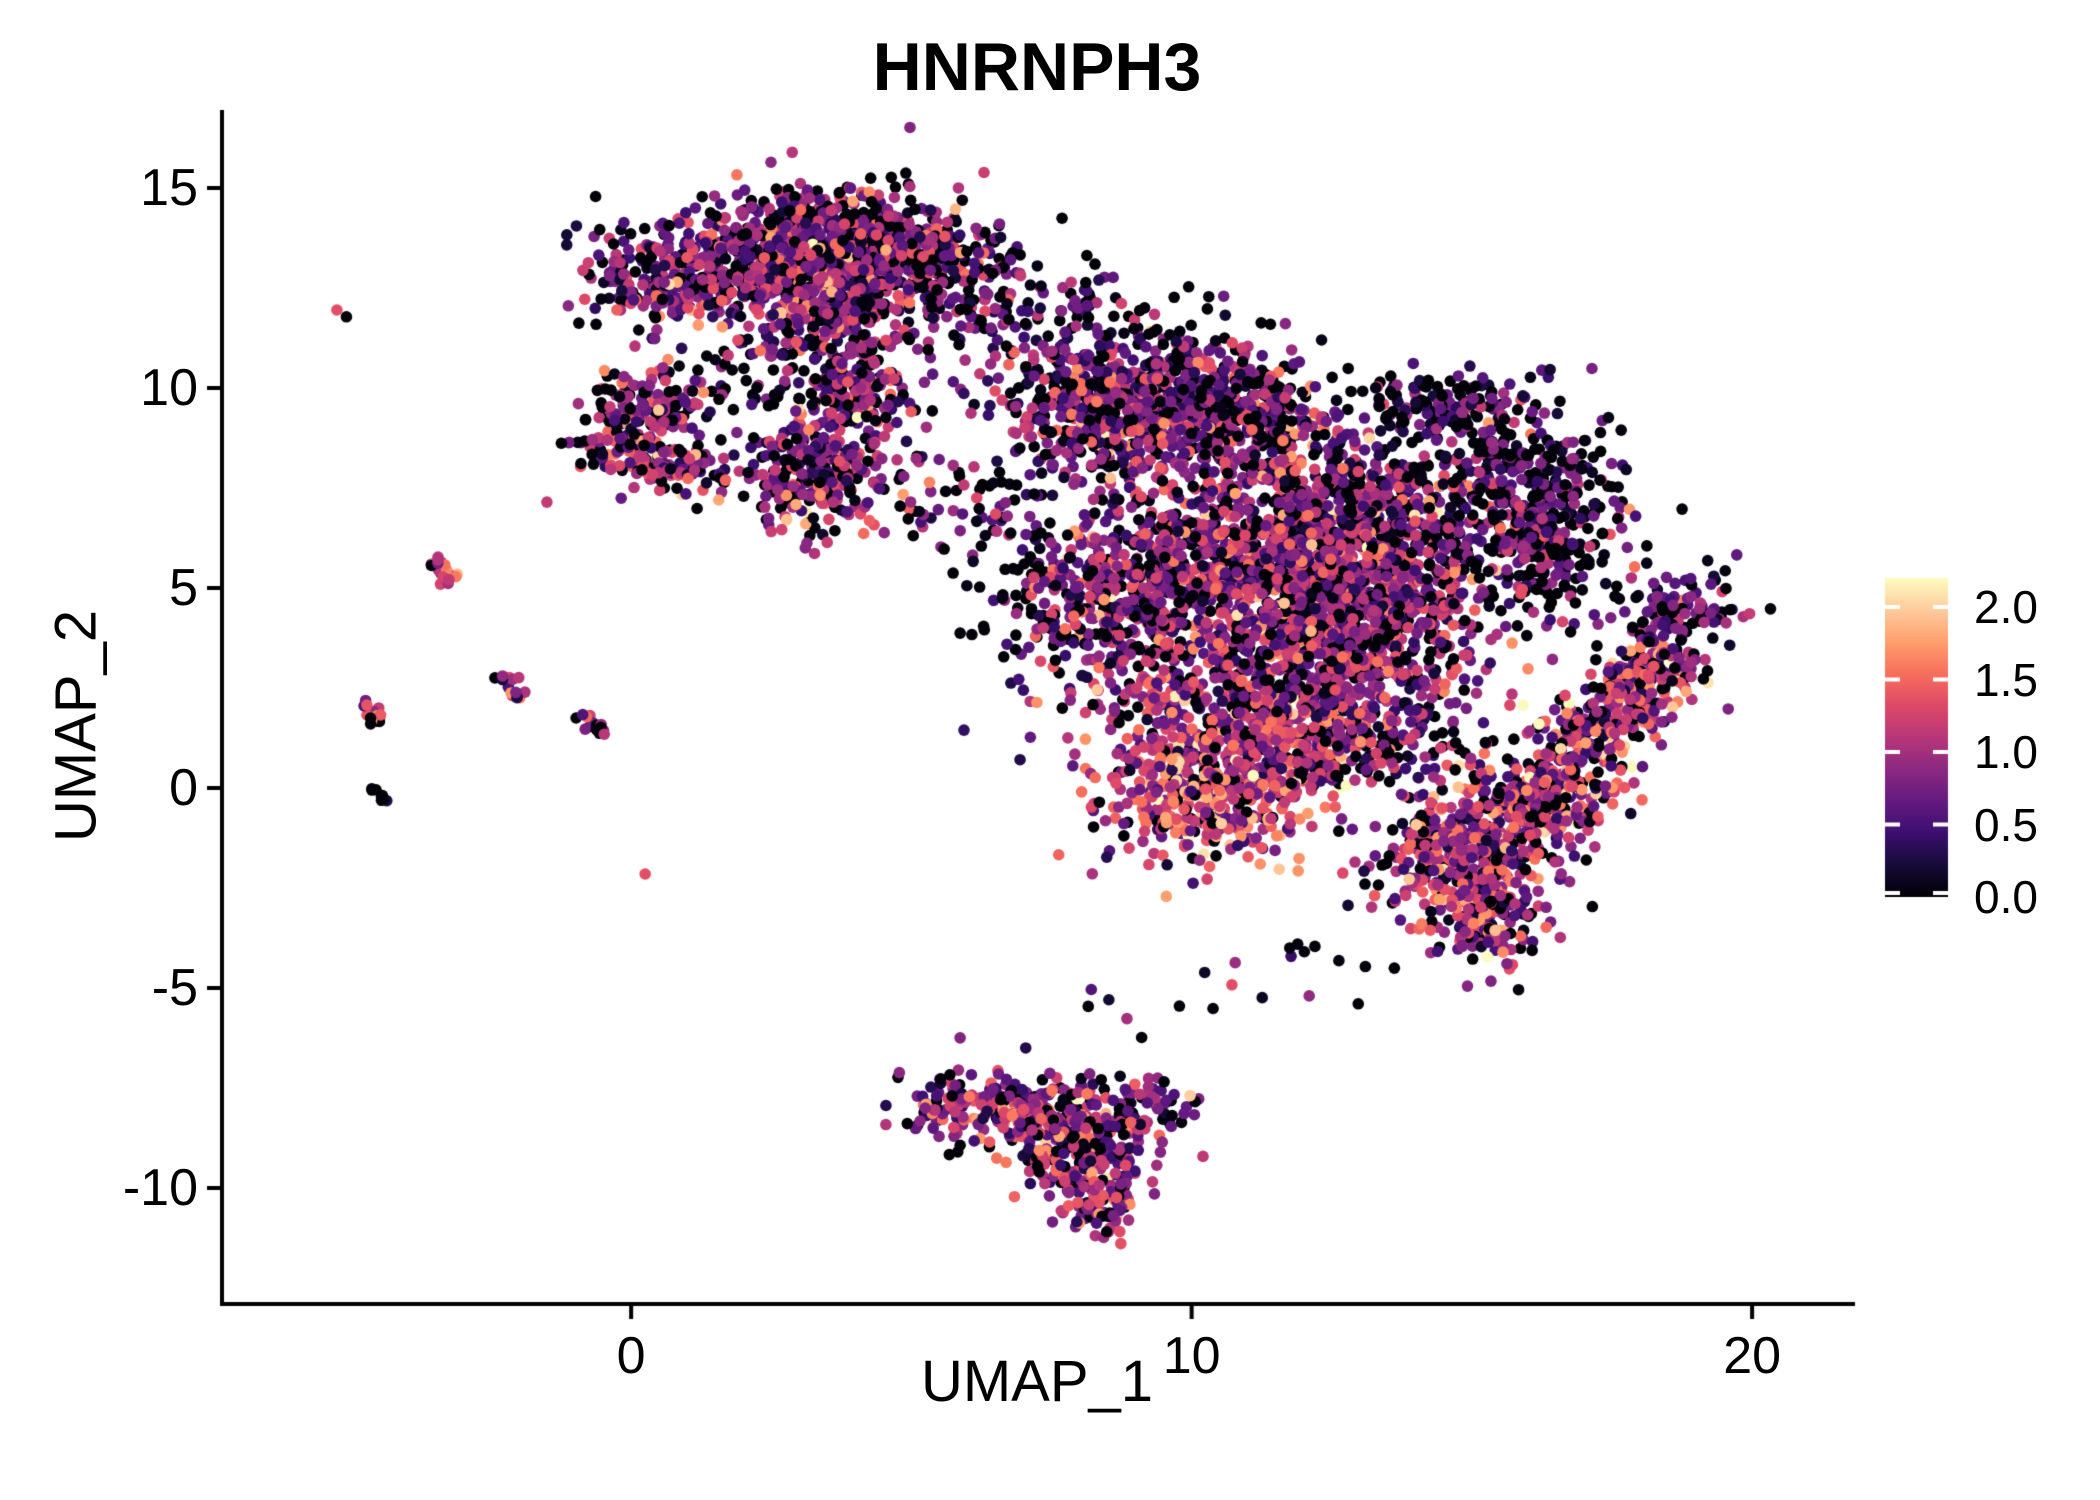 This screenshot has height=1500, width=2100. What do you see at coordinates (183, 588) in the screenshot?
I see `y-tick-label-5: 5` at bounding box center [183, 588].